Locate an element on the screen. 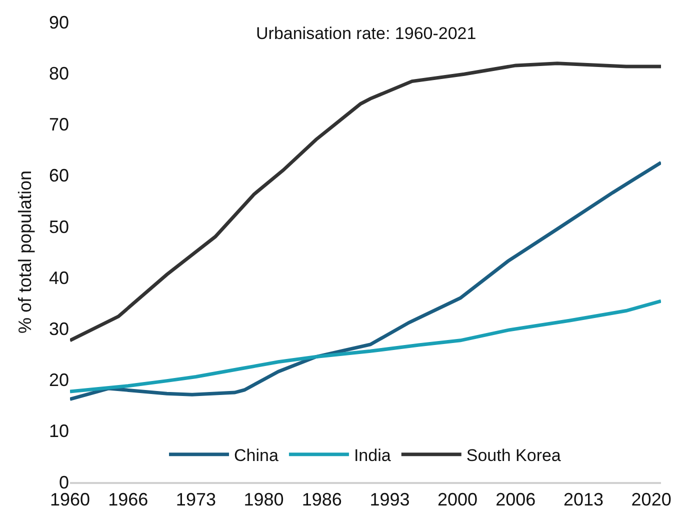  y-tick-label: 90 is located at coordinates (58, 22).